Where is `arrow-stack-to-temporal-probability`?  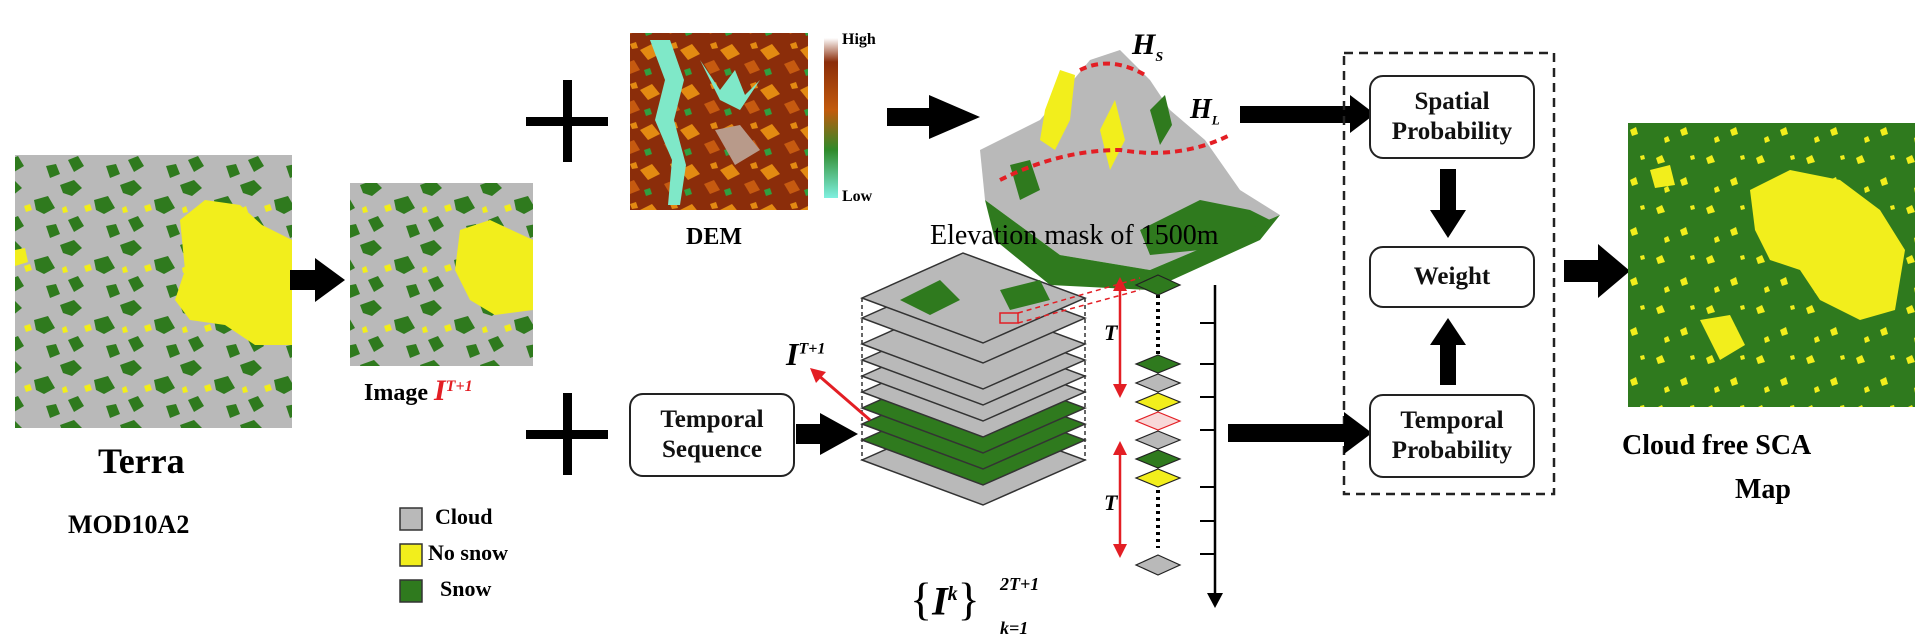 arrow-stack-to-temporal-probability is located at coordinates (1300, 433).